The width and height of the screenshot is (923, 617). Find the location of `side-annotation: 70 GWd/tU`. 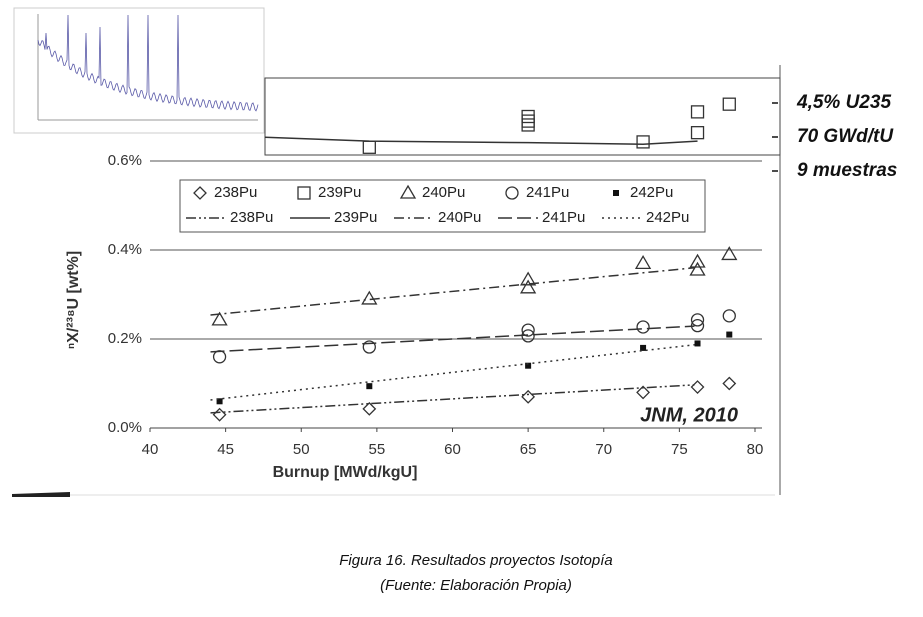

side-annotation: 70 GWd/tU is located at coordinates (845, 136).